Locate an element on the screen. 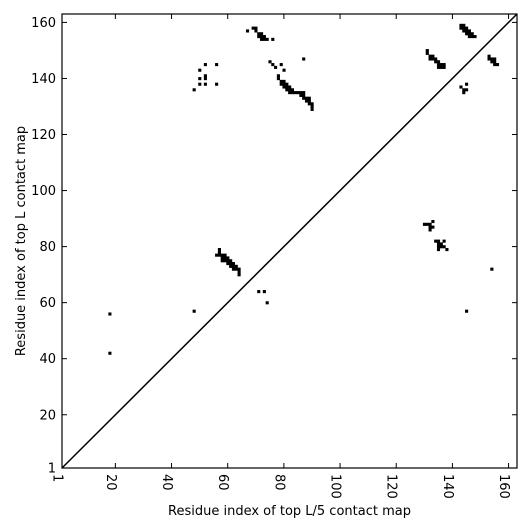  y-tick-label: 80 is located at coordinates (47, 247).